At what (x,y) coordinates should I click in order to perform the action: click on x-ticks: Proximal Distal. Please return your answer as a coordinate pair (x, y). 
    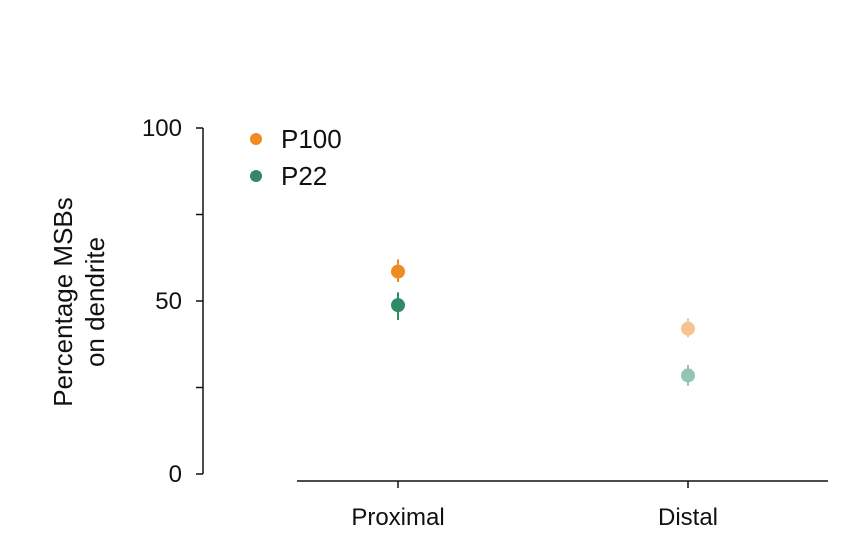
    Looking at the image, I should click on (534, 506).